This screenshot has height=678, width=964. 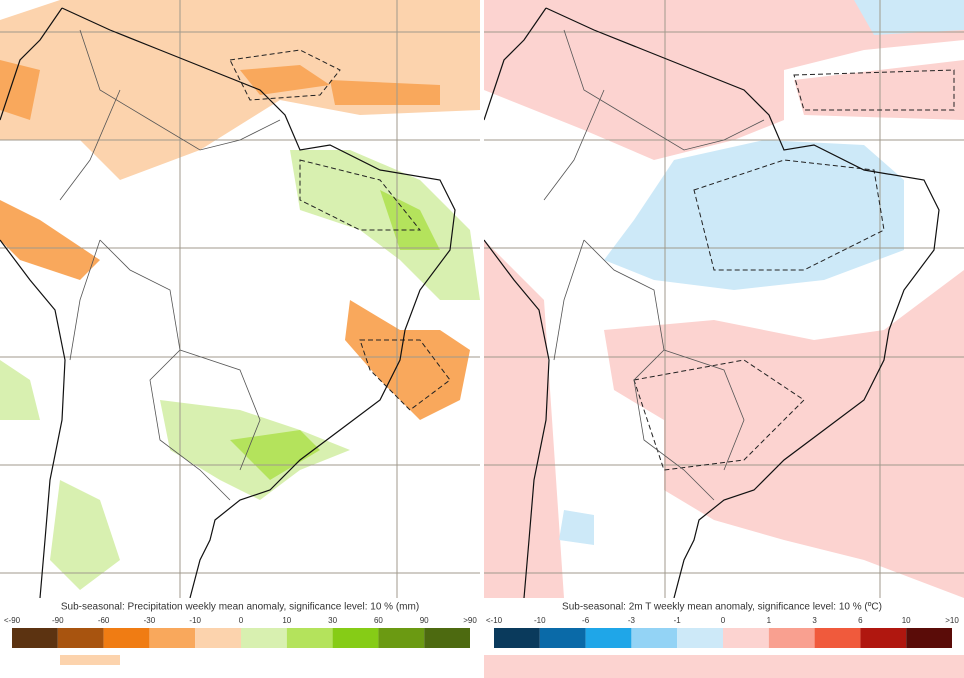 What do you see at coordinates (470, 620) in the screenshot?
I see `colorbar-label: >90` at bounding box center [470, 620].